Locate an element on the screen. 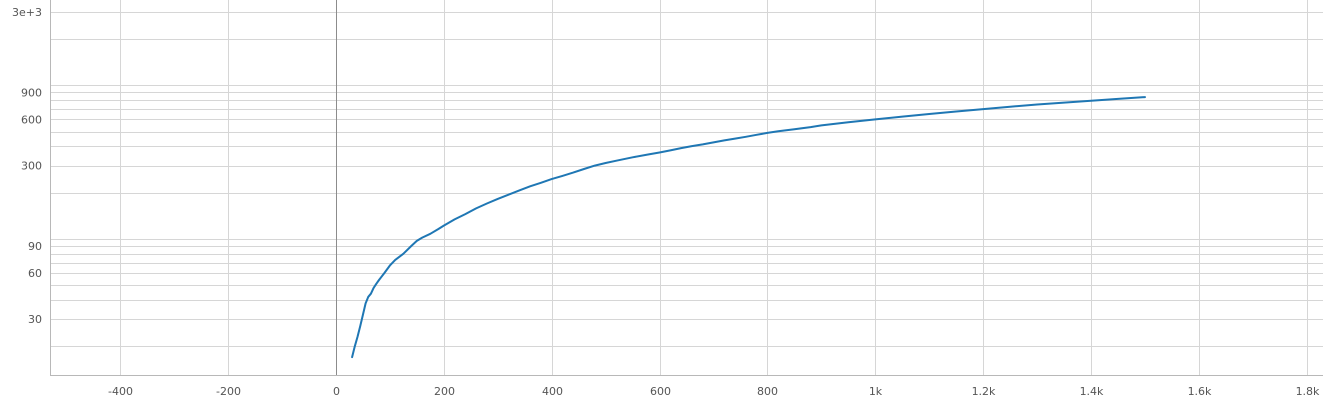  x-tick-label: 1.6k is located at coordinates (1200, 391).